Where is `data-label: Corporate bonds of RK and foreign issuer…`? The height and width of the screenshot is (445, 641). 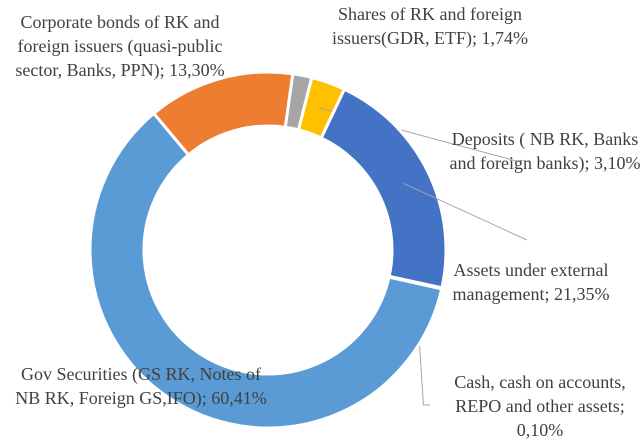 data-label: Corporate bonds of RK and foreign issuer… is located at coordinates (120, 46).